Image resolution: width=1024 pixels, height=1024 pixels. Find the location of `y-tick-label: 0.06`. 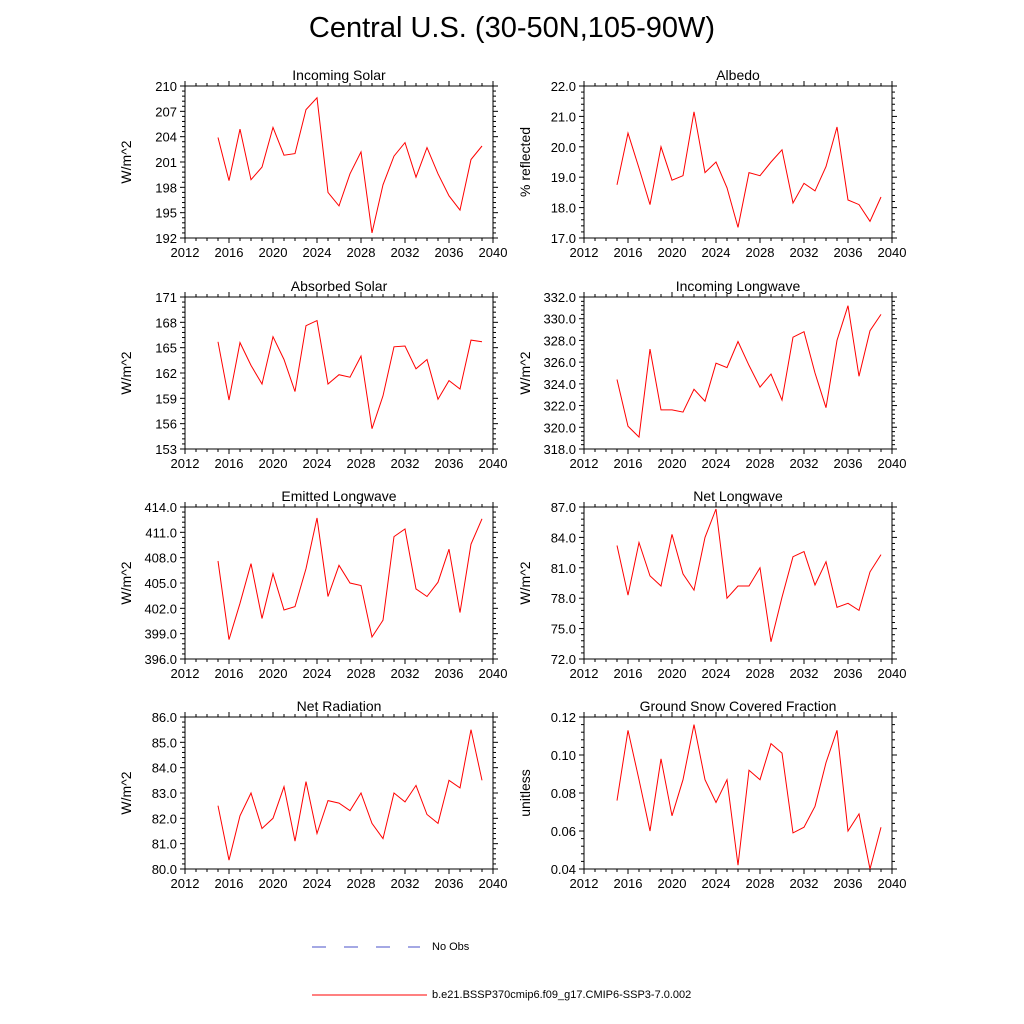

y-tick-label: 0.06 is located at coordinates (563, 831).